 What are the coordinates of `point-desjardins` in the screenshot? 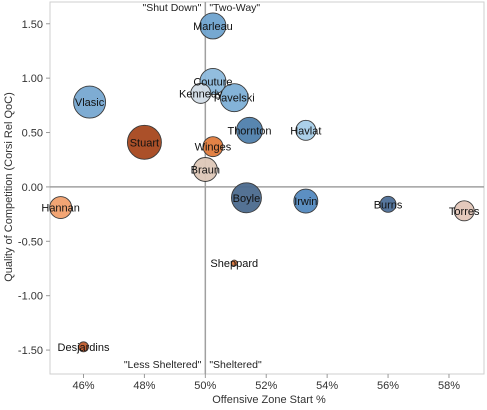 It's located at (83, 347).